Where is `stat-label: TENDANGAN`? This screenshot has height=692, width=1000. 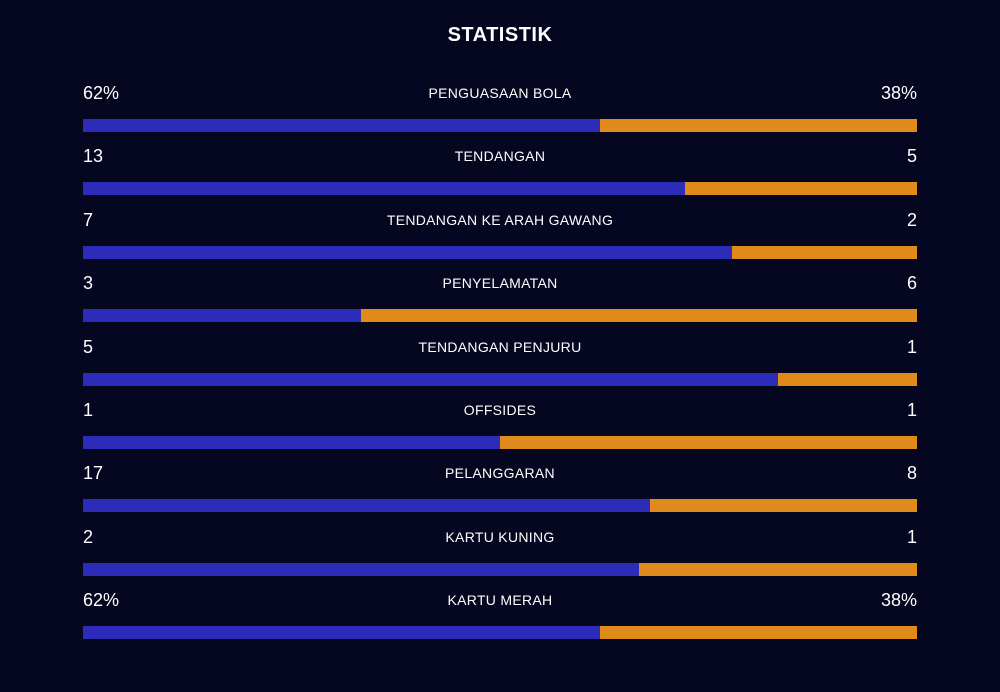 stat-label: TENDANGAN is located at coordinates (500, 156).